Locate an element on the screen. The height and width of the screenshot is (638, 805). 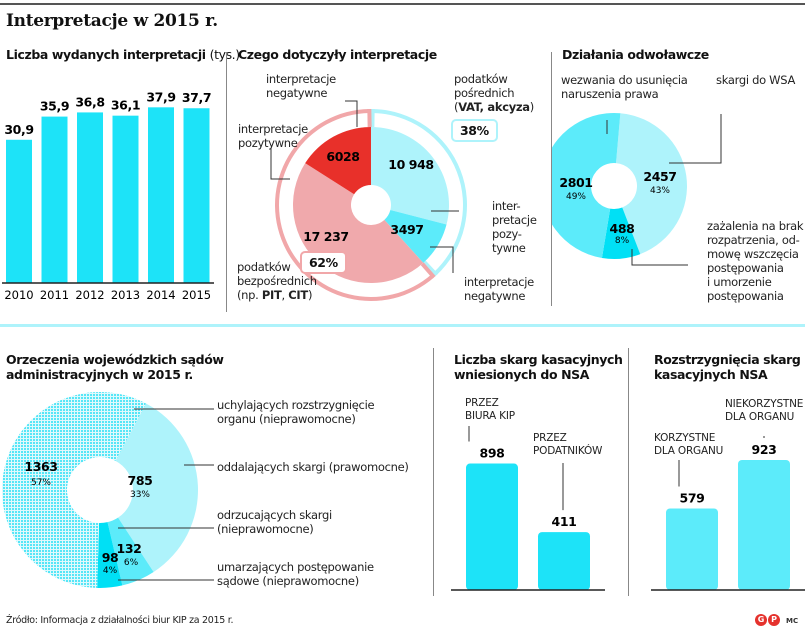
slice-value-label: 785 is located at coordinates (140, 480).